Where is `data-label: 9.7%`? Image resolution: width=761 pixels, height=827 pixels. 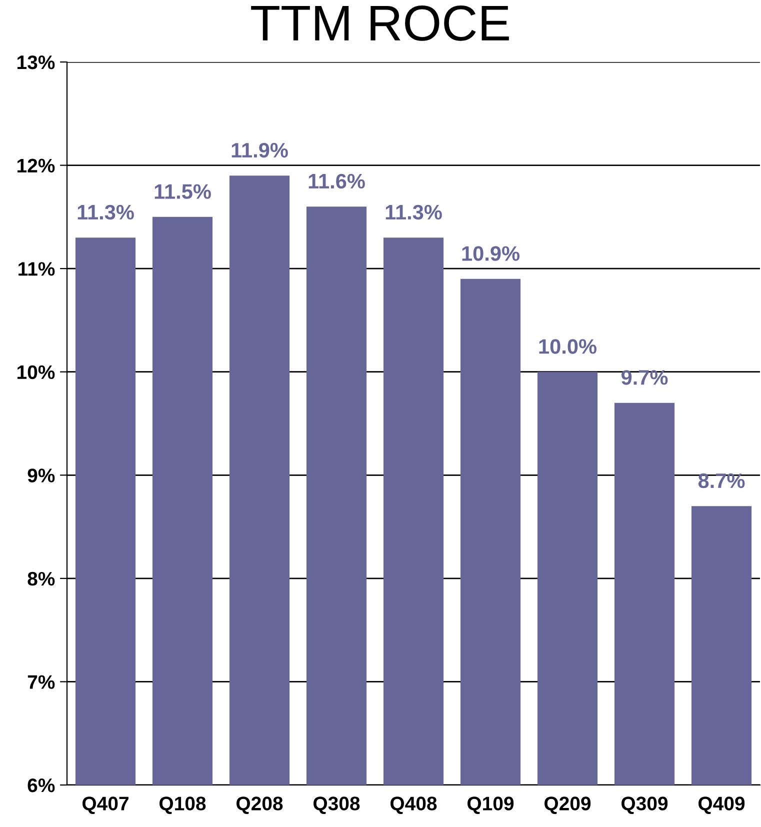
data-label: 9.7% is located at coordinates (644, 377).